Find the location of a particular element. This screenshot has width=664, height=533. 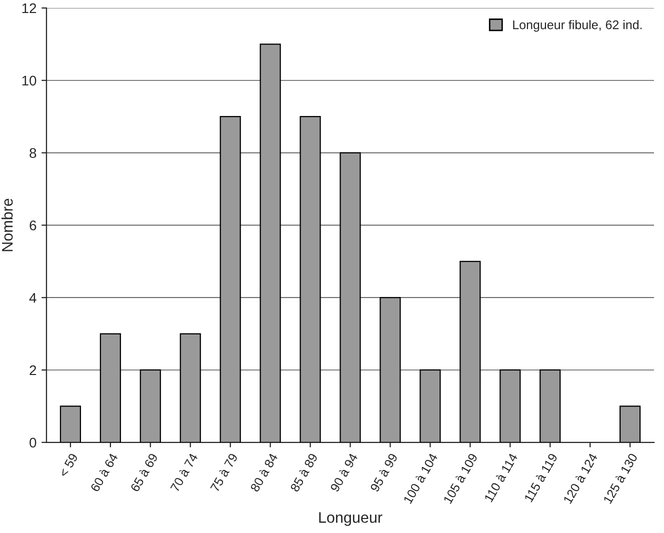

y-tick-label: 2 is located at coordinates (33, 370).